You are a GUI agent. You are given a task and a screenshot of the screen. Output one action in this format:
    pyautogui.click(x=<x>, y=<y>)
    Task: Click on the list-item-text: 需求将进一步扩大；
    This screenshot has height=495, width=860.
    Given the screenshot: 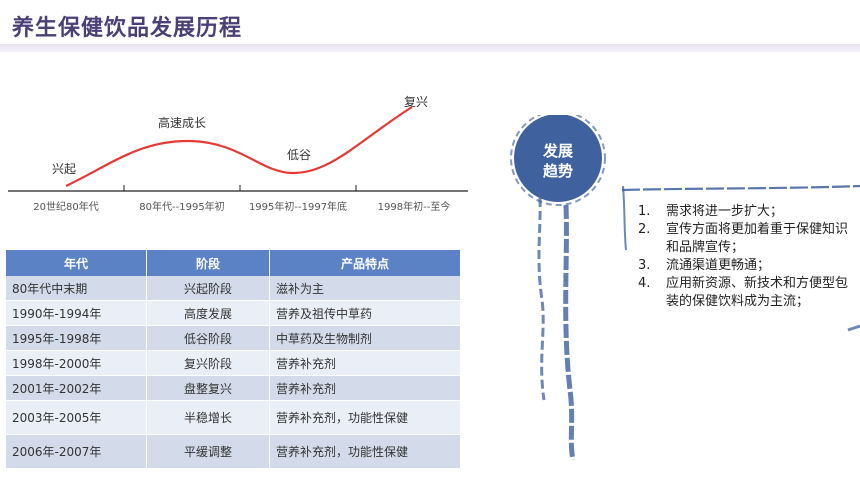 What is the action you would take?
    pyautogui.click(x=725, y=211)
    